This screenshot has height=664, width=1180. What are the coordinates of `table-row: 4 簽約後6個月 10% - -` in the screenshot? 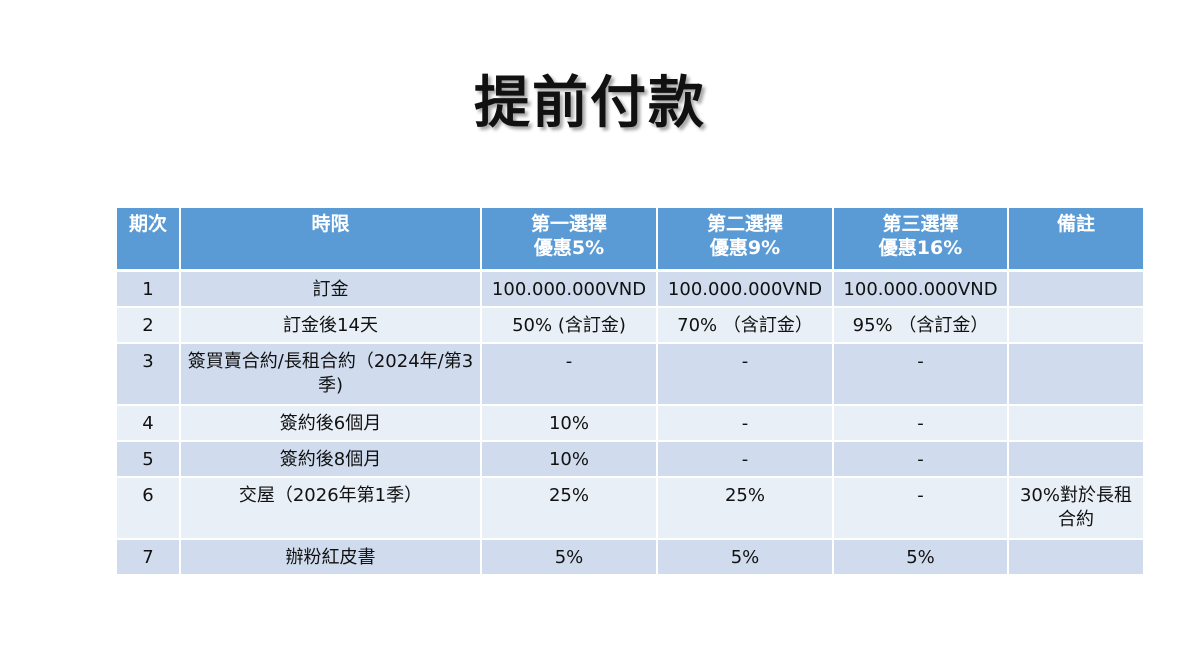 It's located at (630, 423).